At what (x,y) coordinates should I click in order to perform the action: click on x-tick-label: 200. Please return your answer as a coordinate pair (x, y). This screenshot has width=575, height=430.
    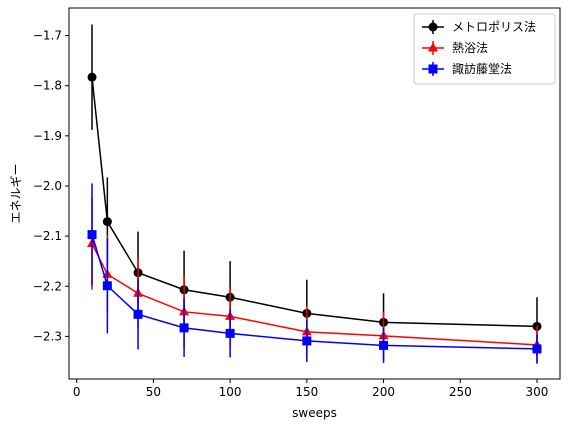
    Looking at the image, I should click on (383, 392).